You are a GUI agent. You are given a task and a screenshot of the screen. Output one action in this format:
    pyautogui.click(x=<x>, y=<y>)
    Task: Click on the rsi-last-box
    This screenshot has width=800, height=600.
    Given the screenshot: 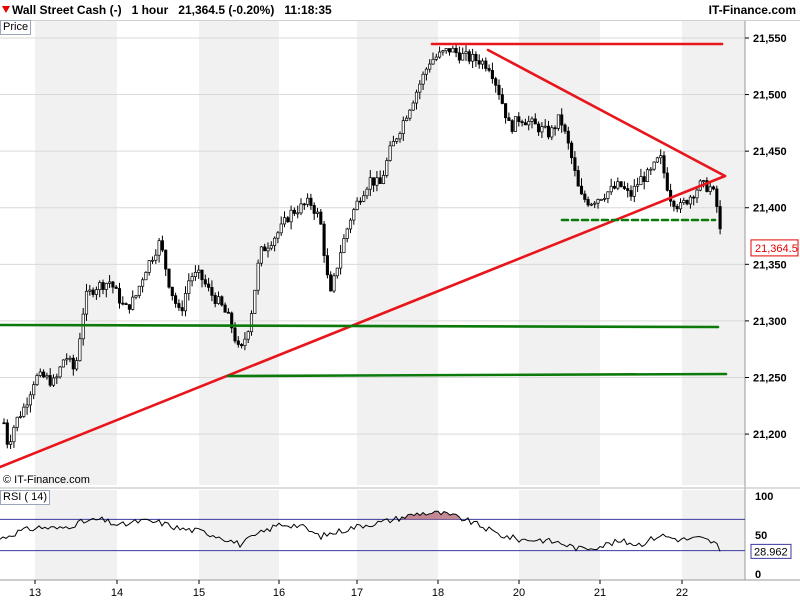 What is the action you would take?
    pyautogui.click(x=771, y=551)
    